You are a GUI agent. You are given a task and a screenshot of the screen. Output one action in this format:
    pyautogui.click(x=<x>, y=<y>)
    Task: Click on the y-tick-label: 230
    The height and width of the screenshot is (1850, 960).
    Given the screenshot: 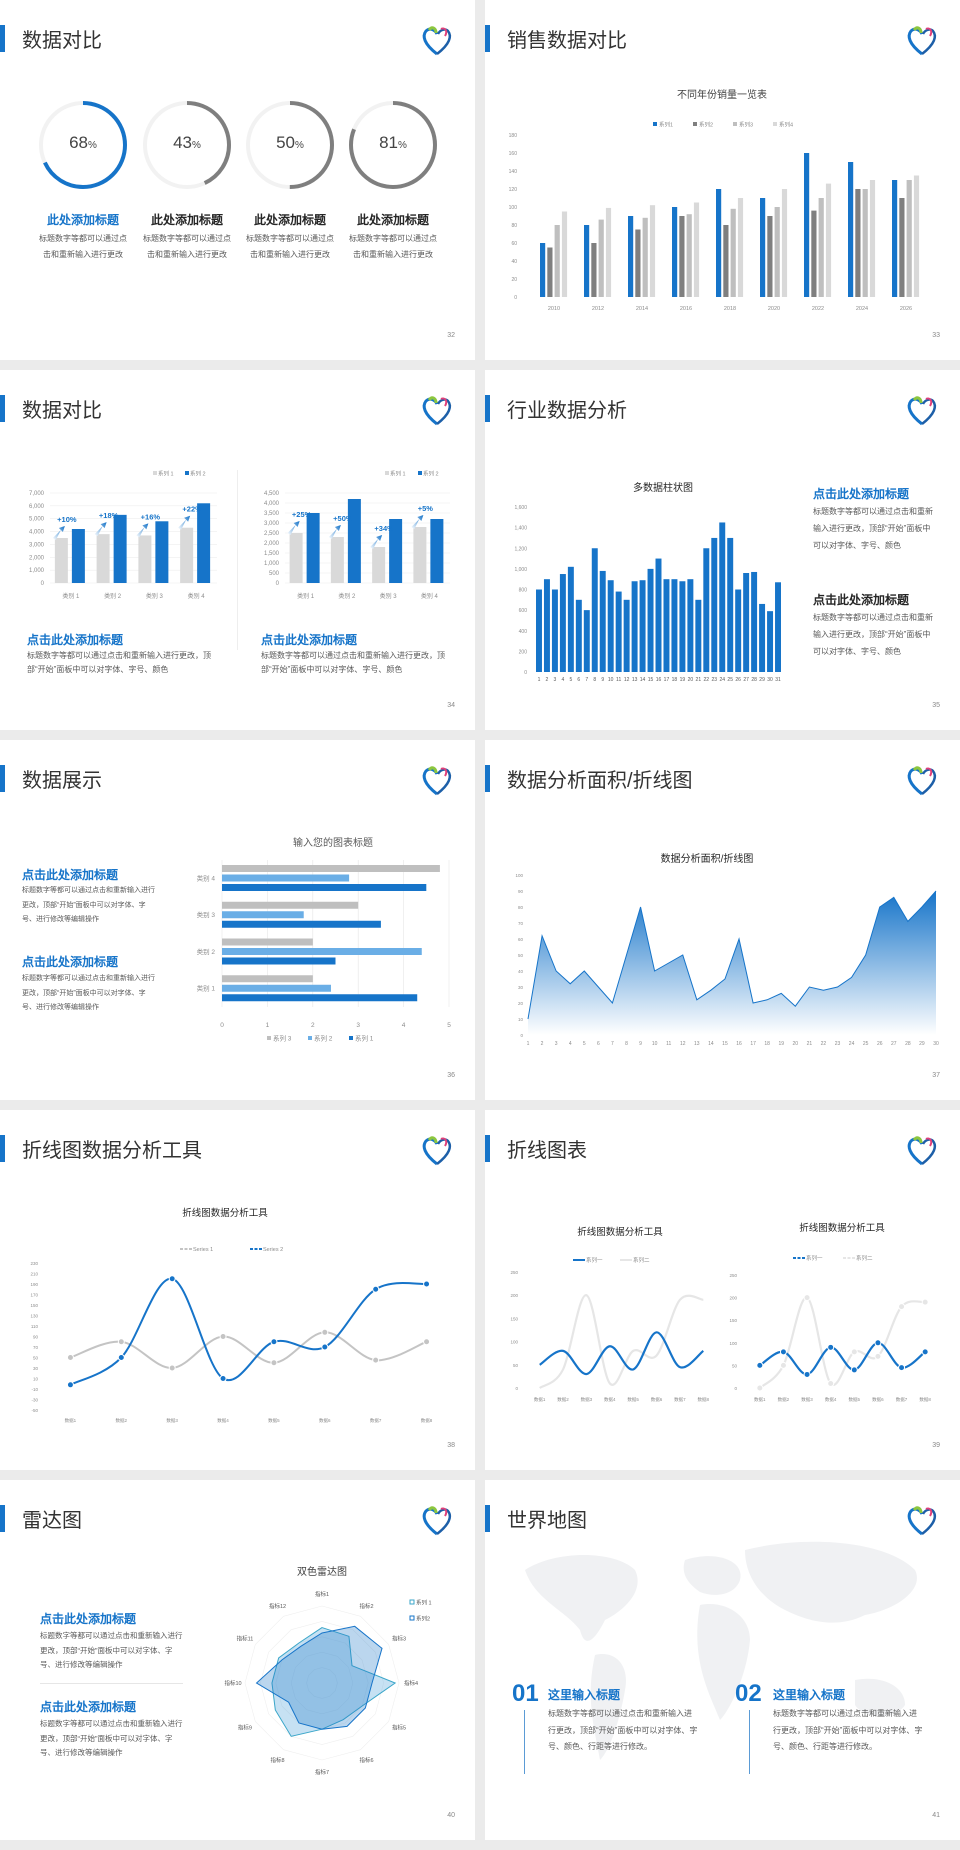 What is the action you would take?
    pyautogui.click(x=34, y=1263)
    